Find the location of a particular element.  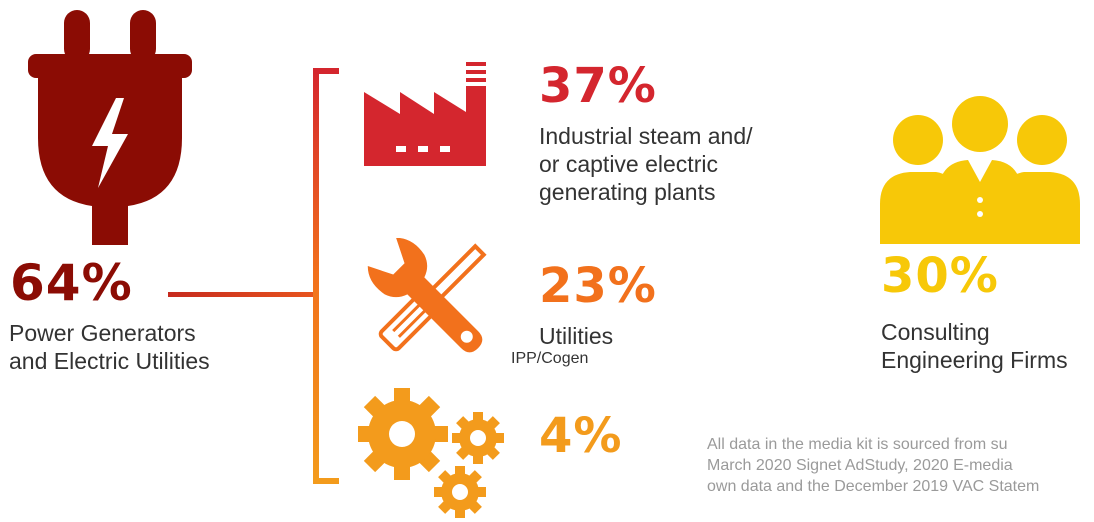

industrial-label-line2: or captive electric is located at coordinates (628, 164).